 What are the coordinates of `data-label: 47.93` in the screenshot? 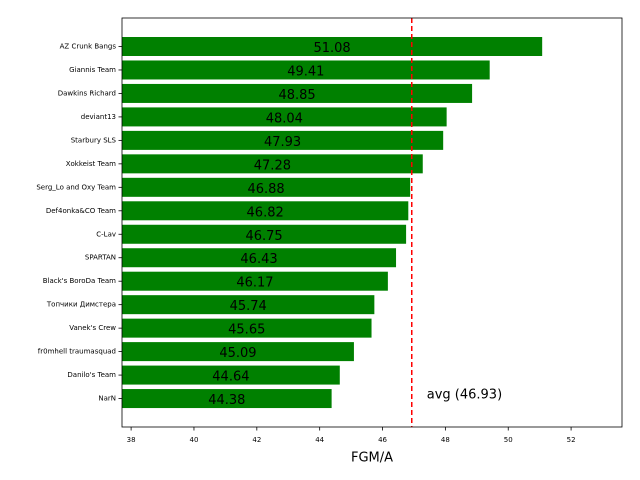 It's located at (282, 142).